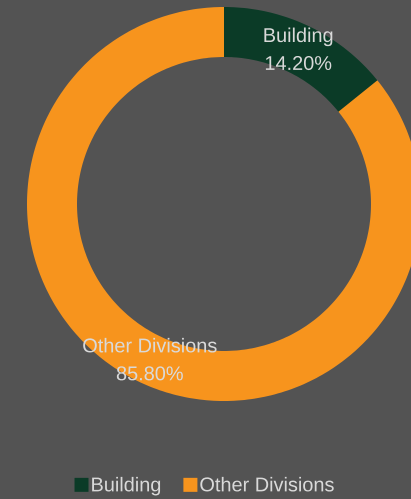 This screenshot has width=411, height=499. Describe the element at coordinates (298, 37) in the screenshot. I see `slice-label: Building` at that location.